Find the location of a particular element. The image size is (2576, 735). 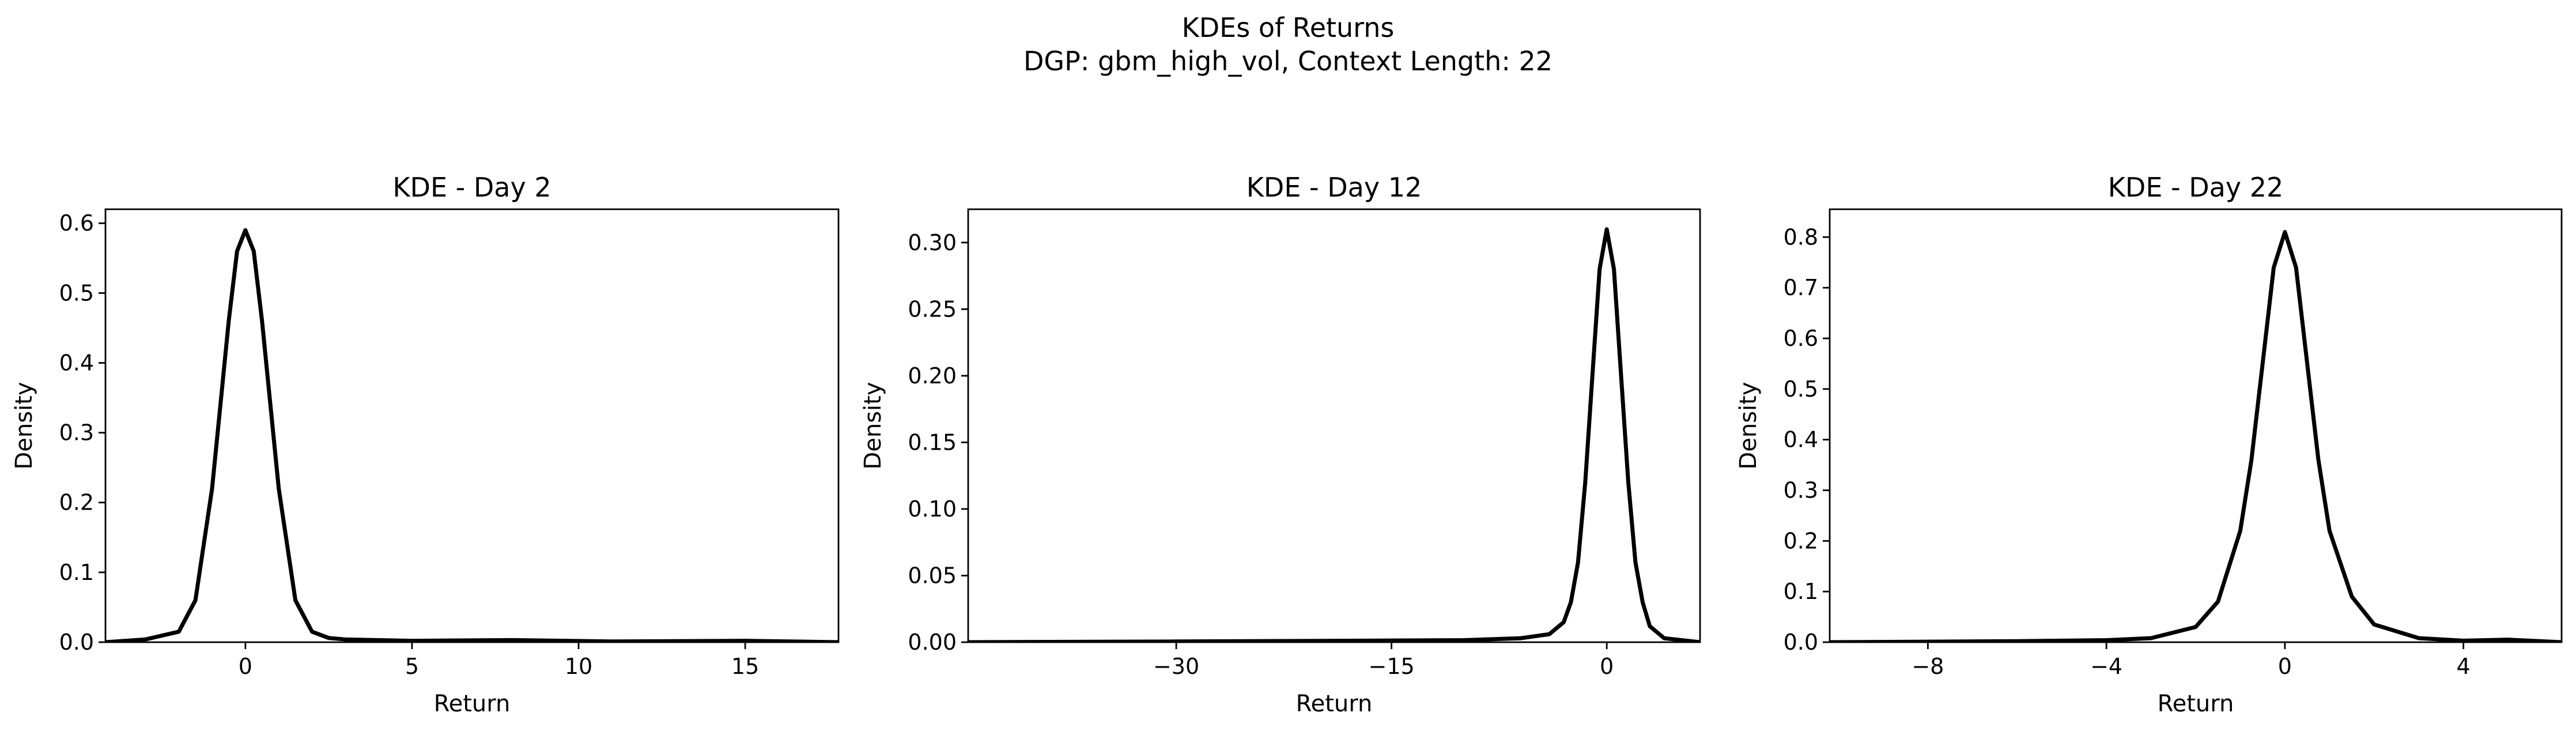

x-tick-label: 4 is located at coordinates (2464, 666).